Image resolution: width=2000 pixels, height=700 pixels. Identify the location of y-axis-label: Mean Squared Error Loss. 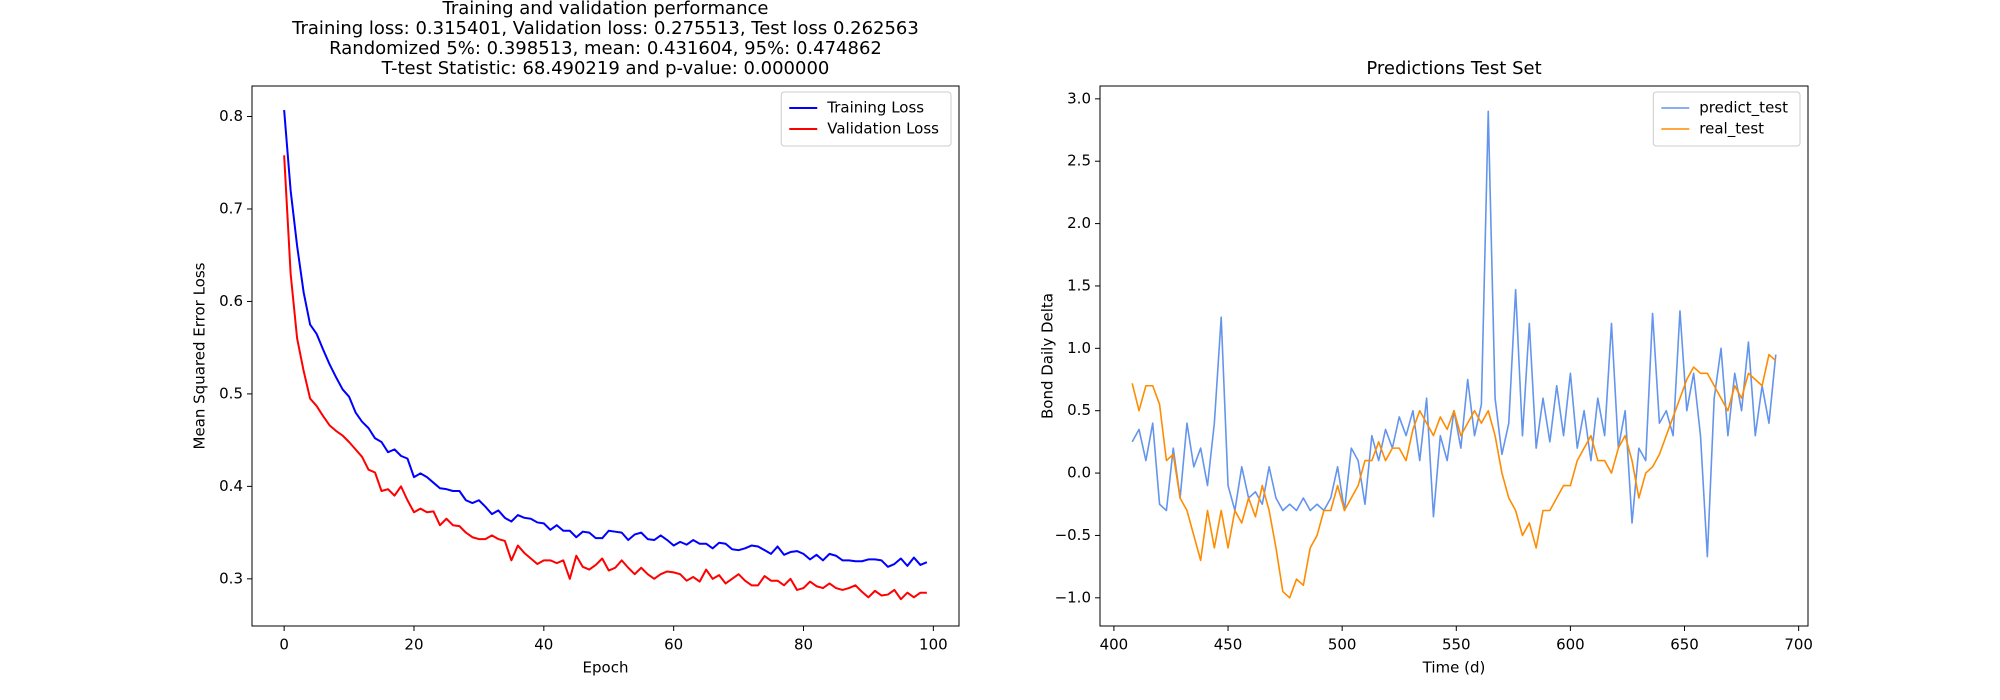
(200, 355).